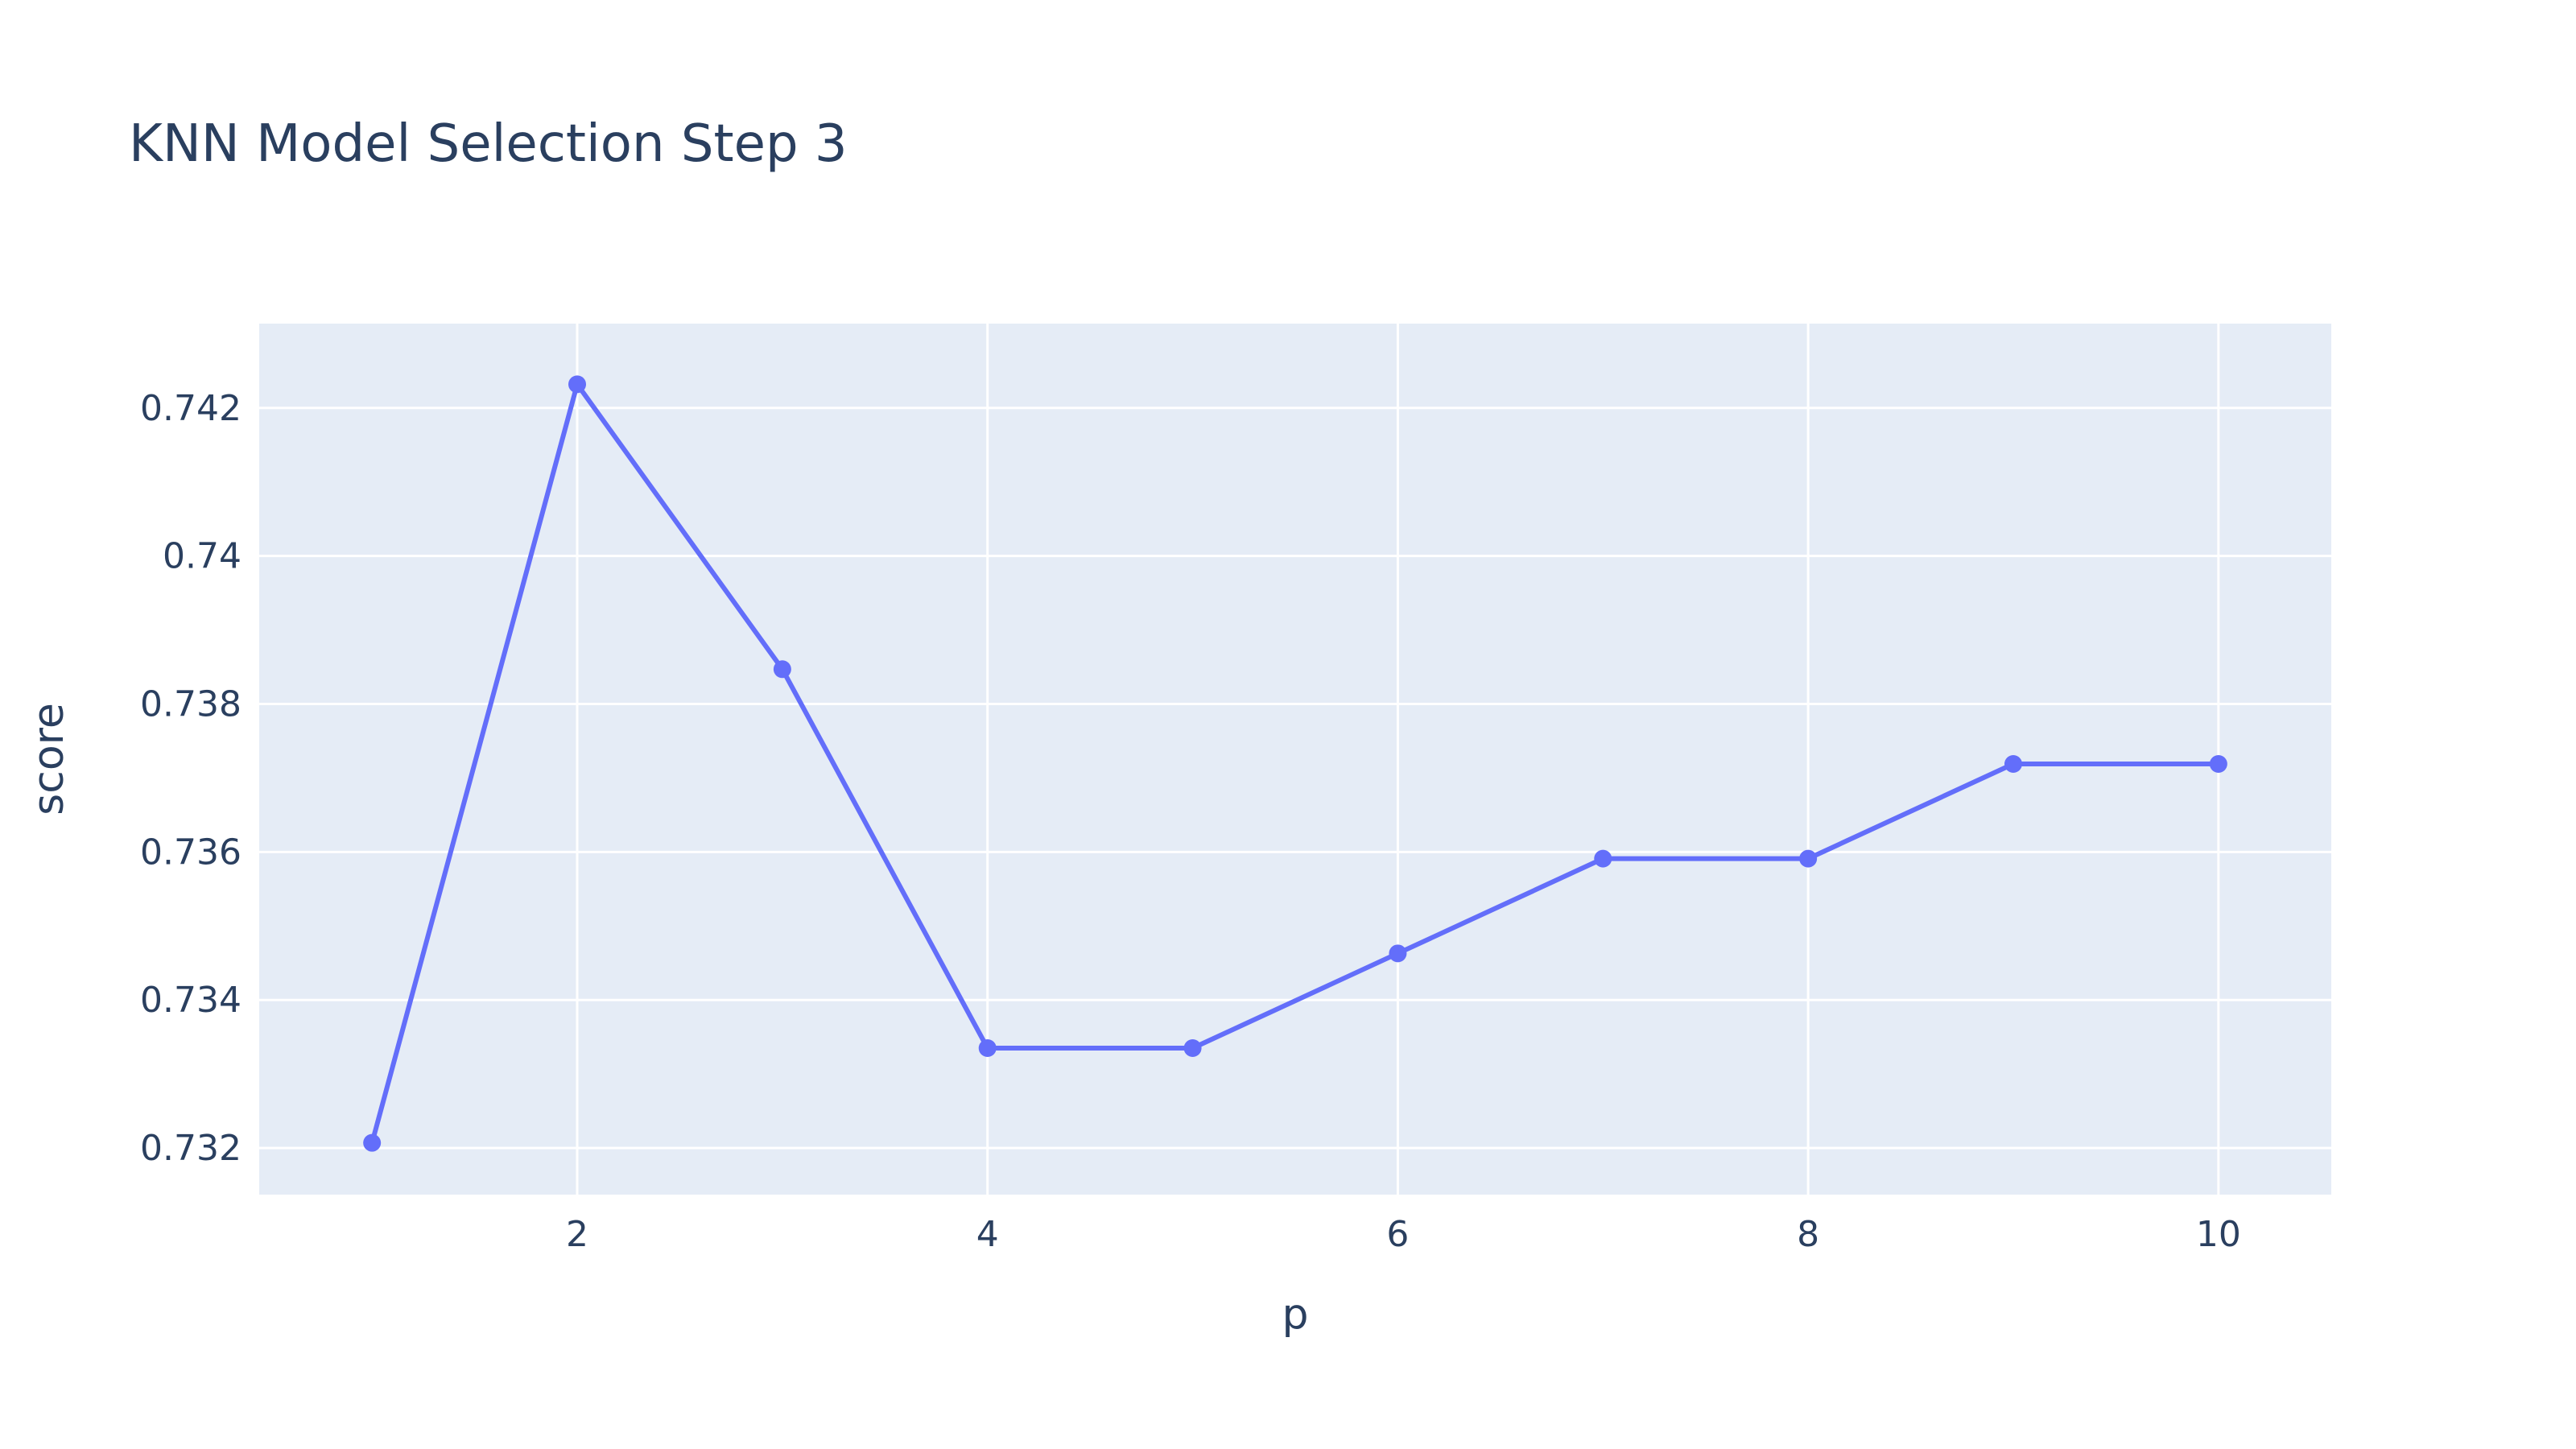 This screenshot has height=1449, width=2576. Describe the element at coordinates (191, 852) in the screenshot. I see `y-tick-label: 0.736` at that location.